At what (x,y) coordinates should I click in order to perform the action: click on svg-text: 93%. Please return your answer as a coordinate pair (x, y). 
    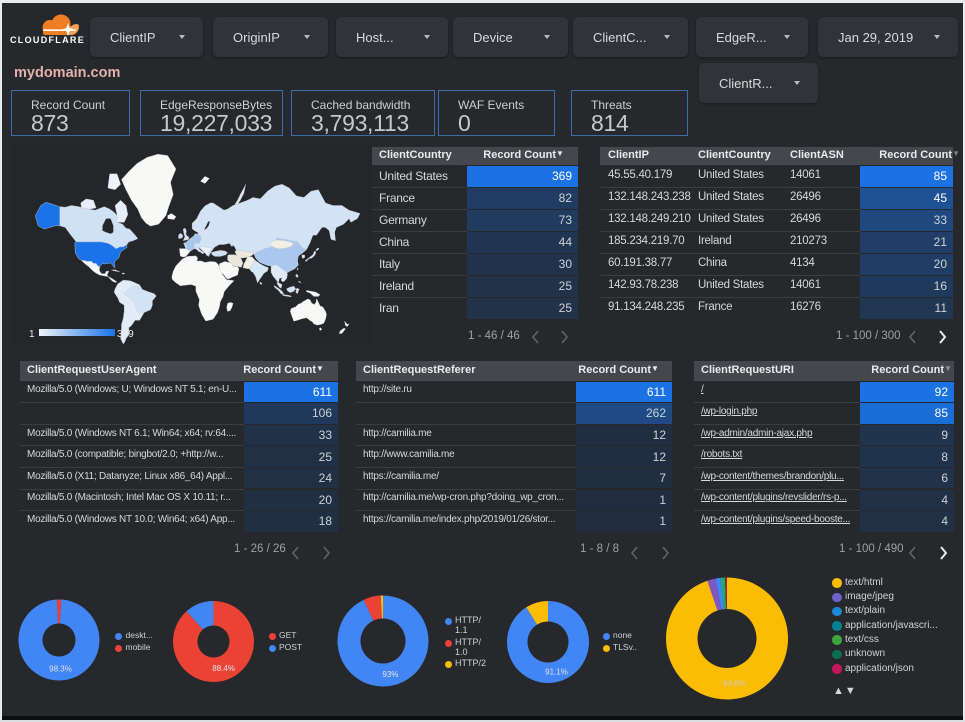
    Looking at the image, I should click on (390, 674).